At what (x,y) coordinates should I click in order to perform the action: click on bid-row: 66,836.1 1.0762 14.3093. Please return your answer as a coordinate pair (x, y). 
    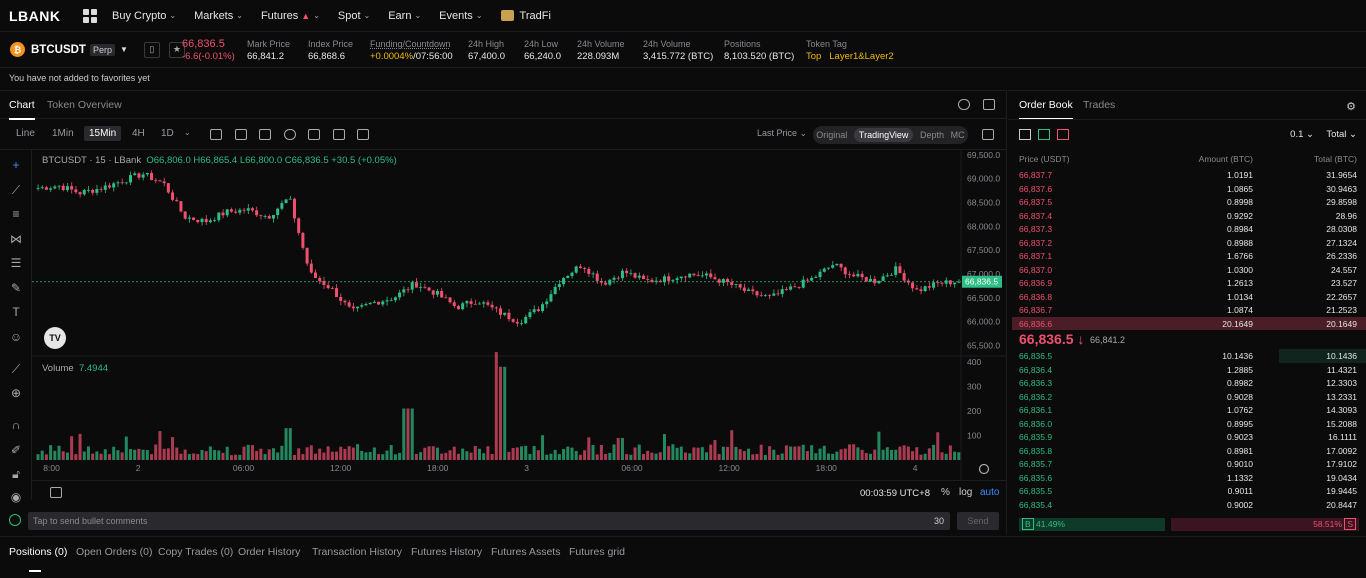
    Looking at the image, I should click on (1187, 410).